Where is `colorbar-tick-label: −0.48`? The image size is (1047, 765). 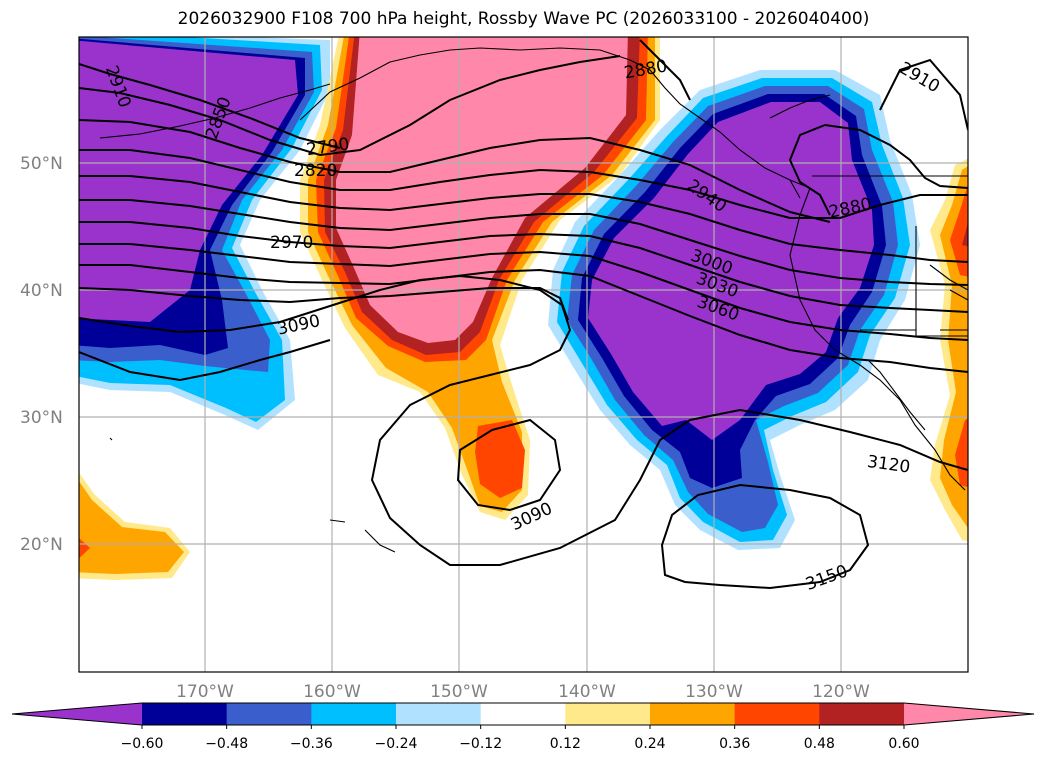 colorbar-tick-label: −0.48 is located at coordinates (226, 744).